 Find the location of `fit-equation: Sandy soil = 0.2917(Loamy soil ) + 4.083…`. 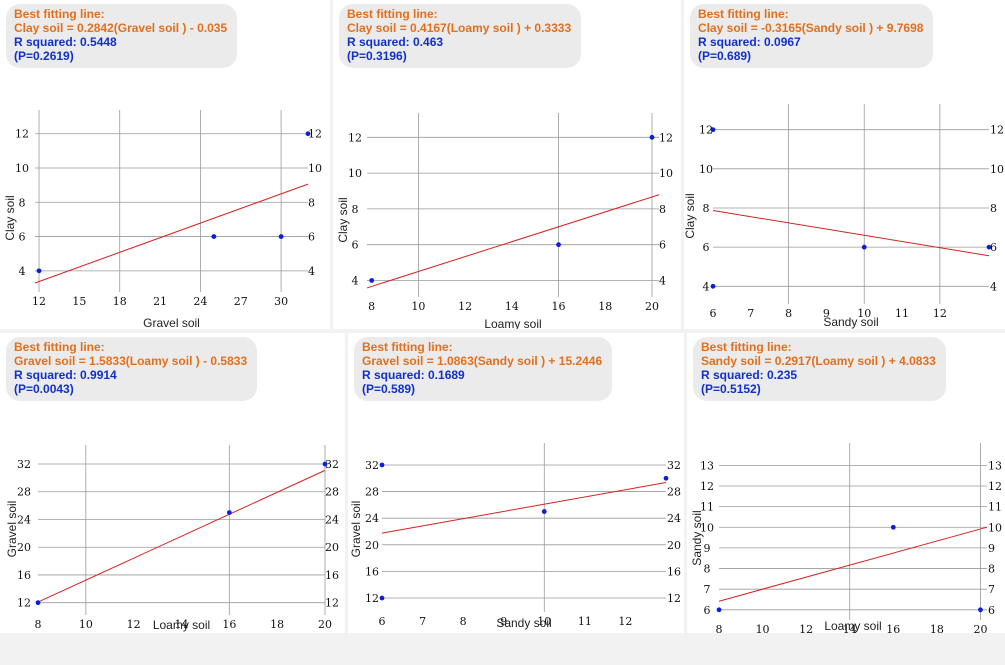

fit-equation: Sandy soil = 0.2917(Loamy soil ) + 4.083… is located at coordinates (818, 361).